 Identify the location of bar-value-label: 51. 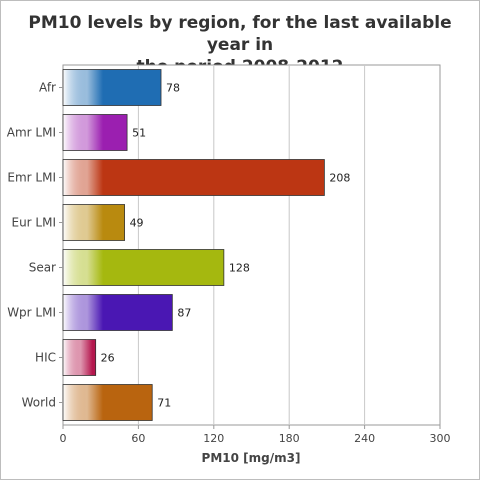
(139, 133).